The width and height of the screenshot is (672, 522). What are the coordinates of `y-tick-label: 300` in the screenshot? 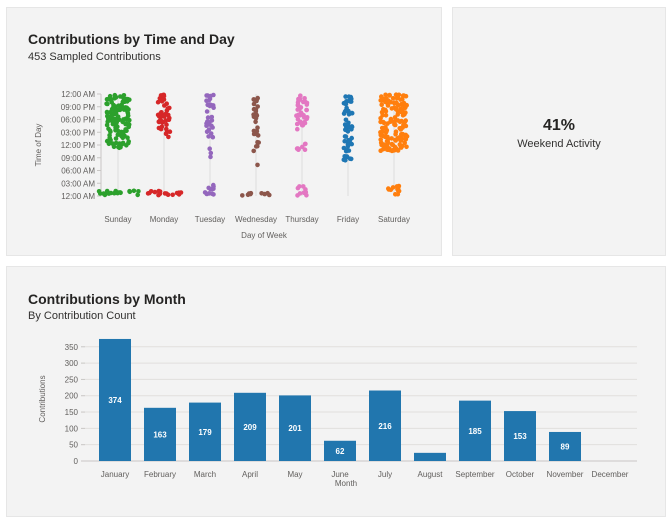 It's located at (72, 363).